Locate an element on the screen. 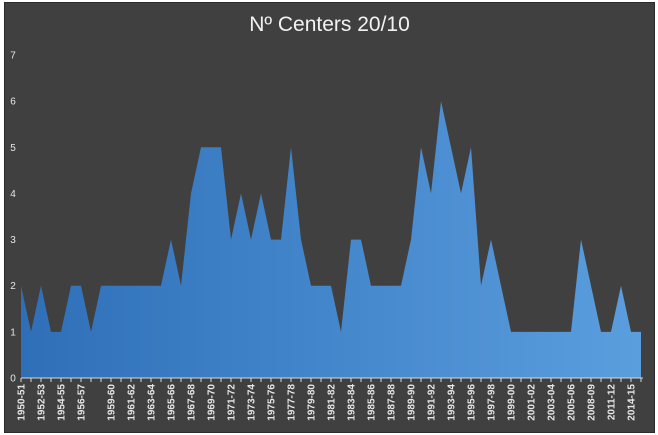  x-tick-label: 1995-96 is located at coordinates (472, 402).